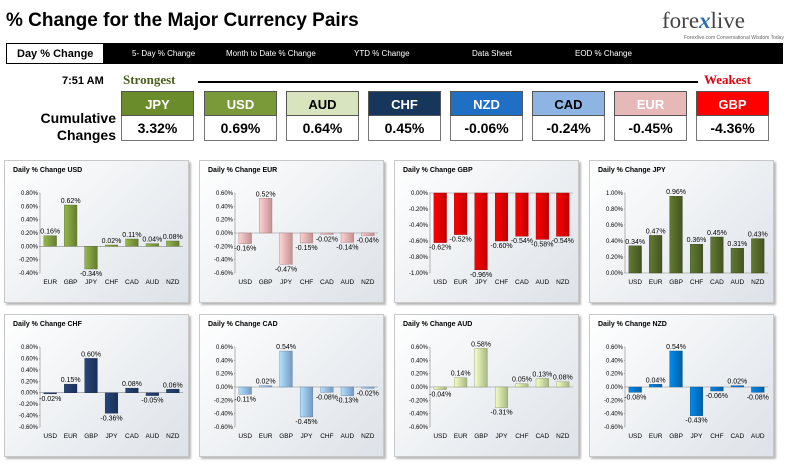 This screenshot has height=465, width=787. I want to click on bar-nzd, so click(563, 214).